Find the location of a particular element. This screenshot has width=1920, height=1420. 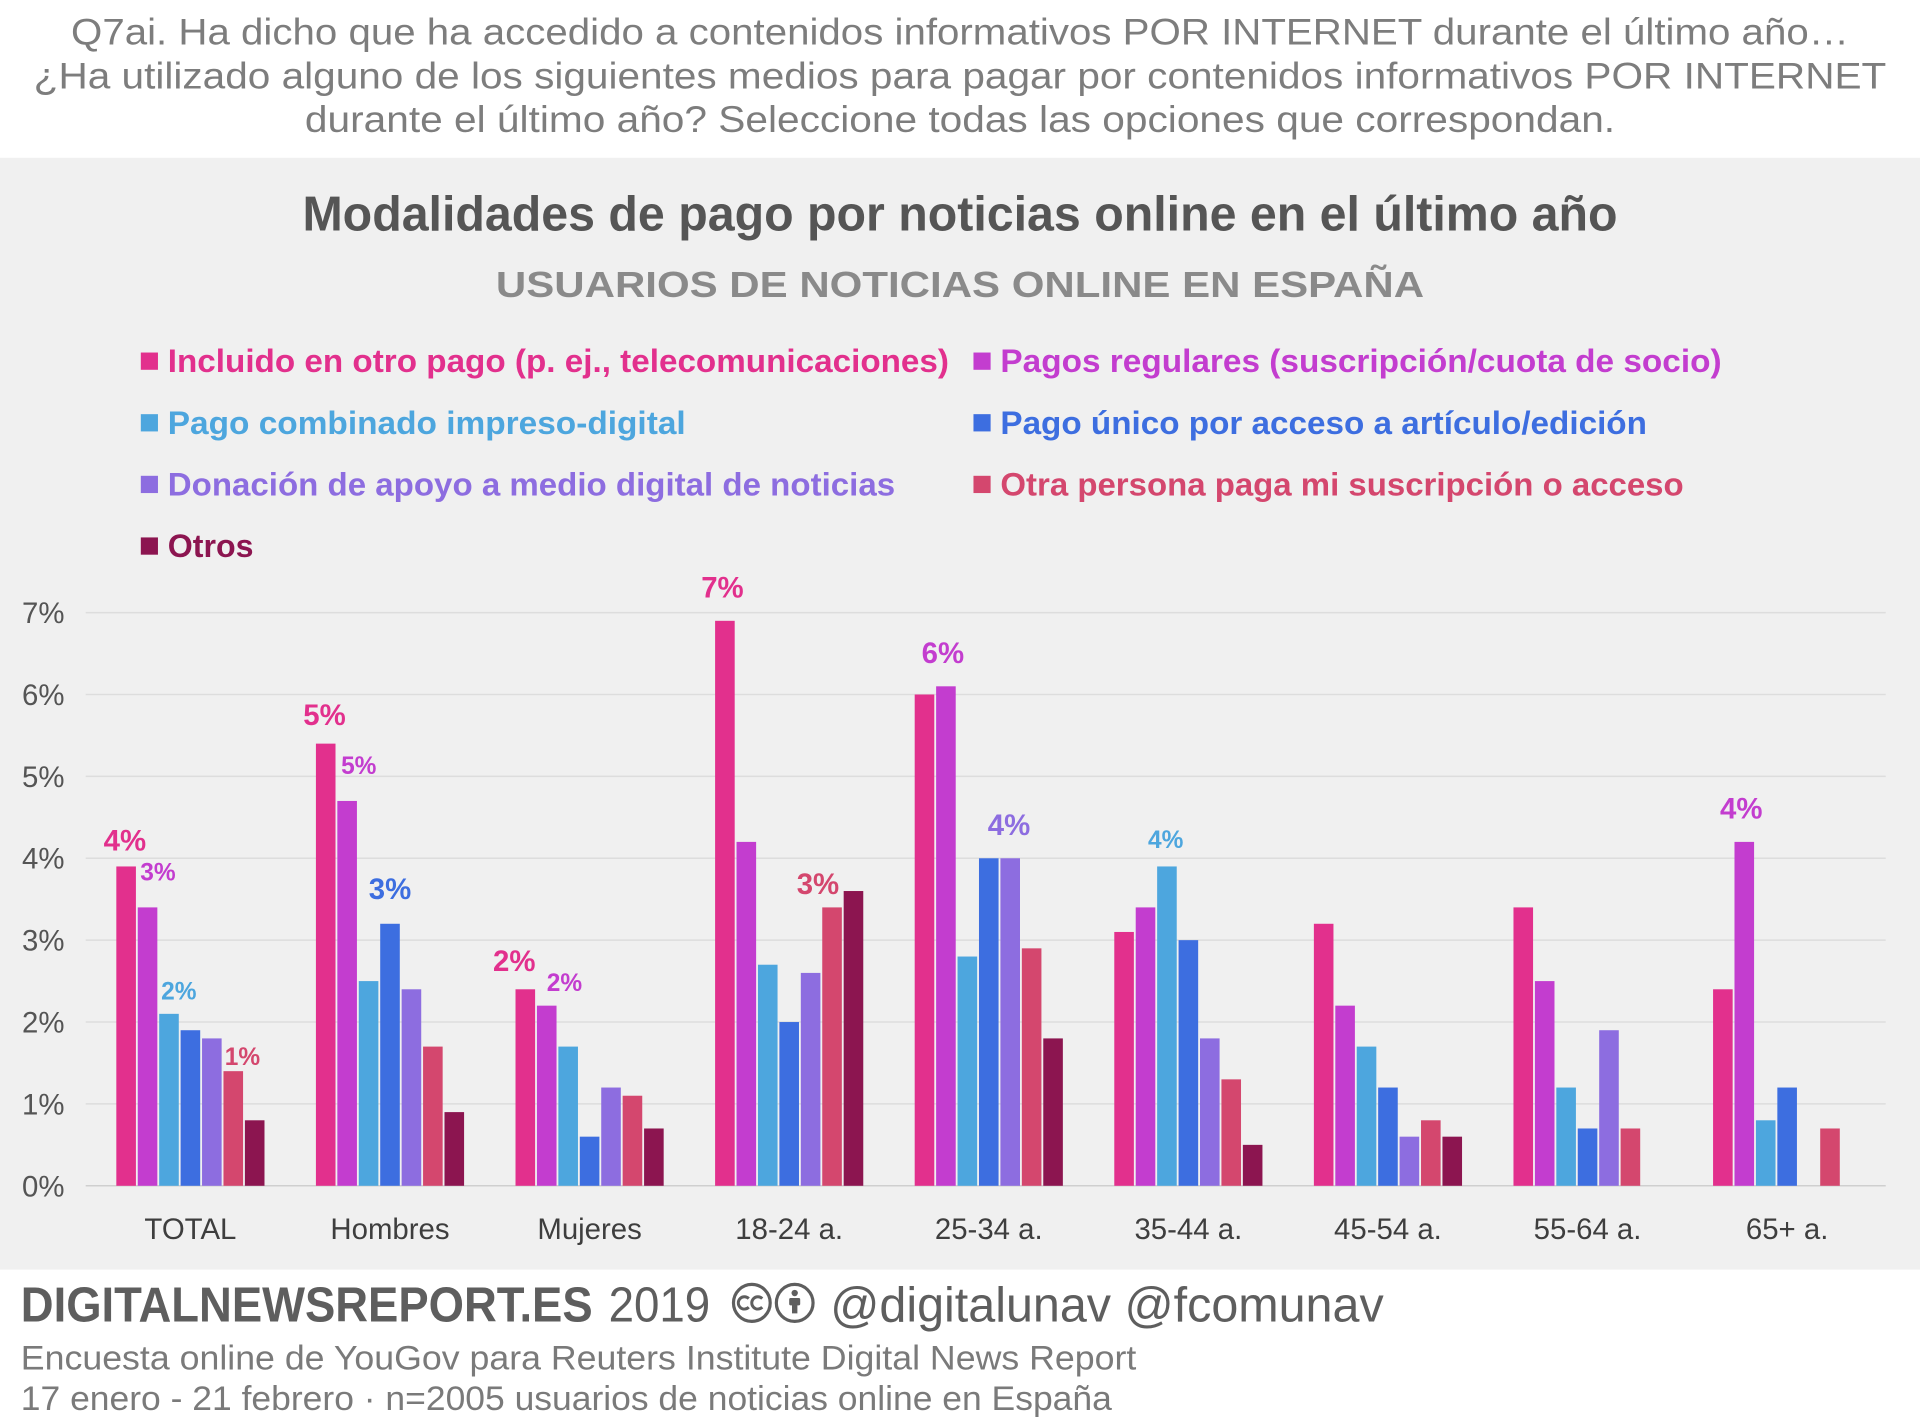

y-tick-label: 5% is located at coordinates (43, 777).